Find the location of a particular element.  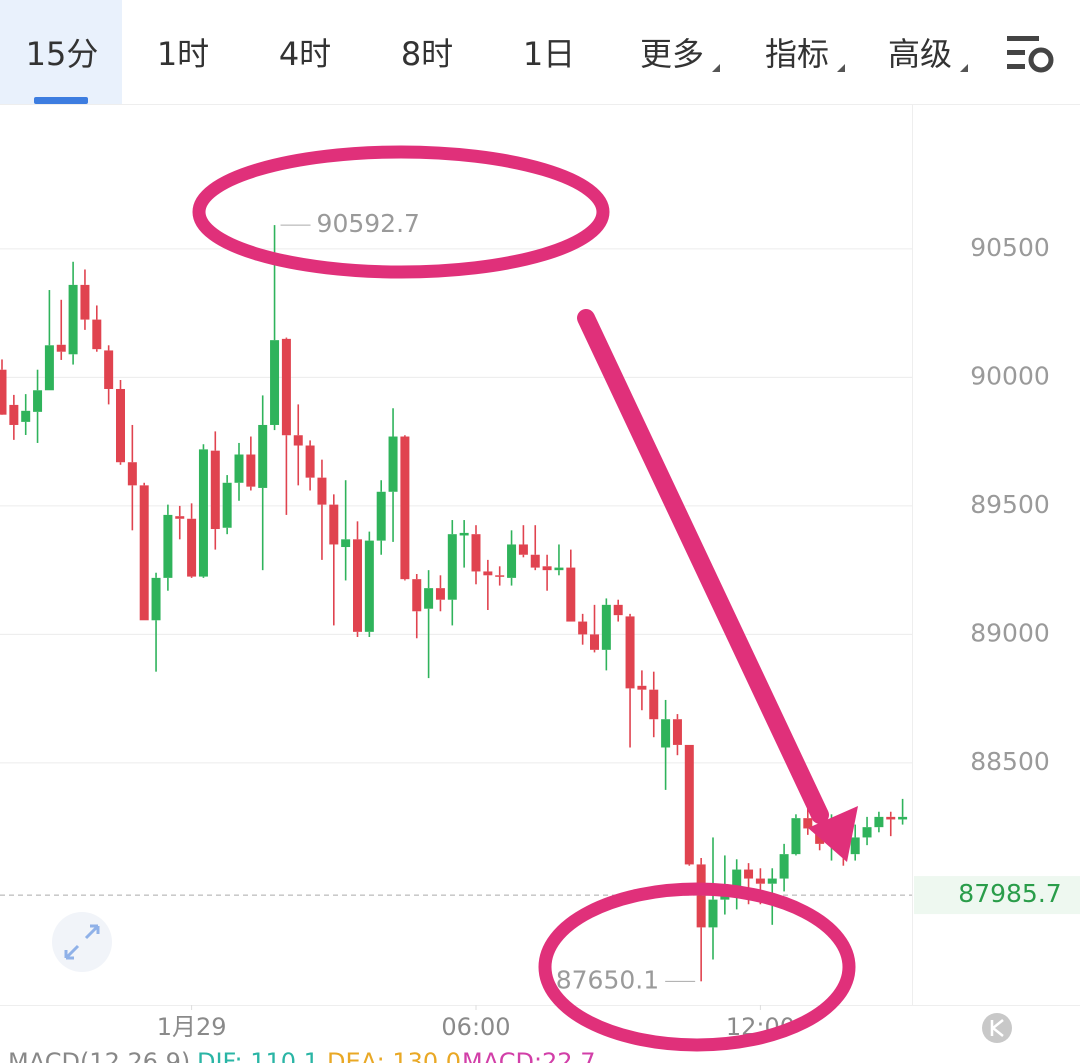

last-price-label: 87985.7 is located at coordinates (1009, 893).